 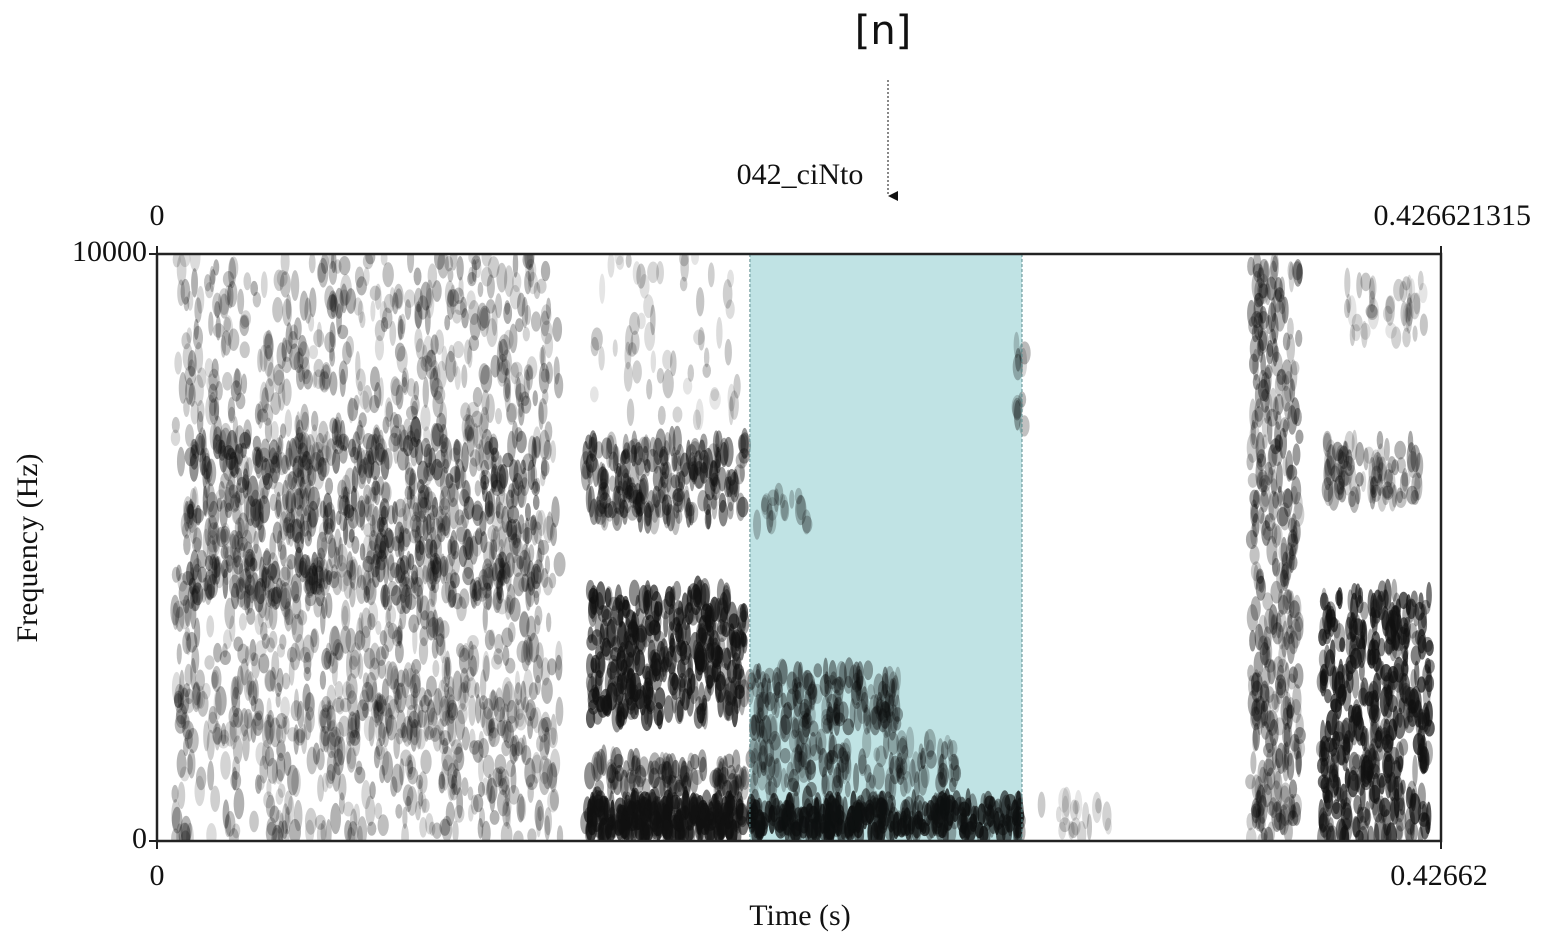 I want to click on x-tick-label: 0.42662, so click(x=1439, y=875).